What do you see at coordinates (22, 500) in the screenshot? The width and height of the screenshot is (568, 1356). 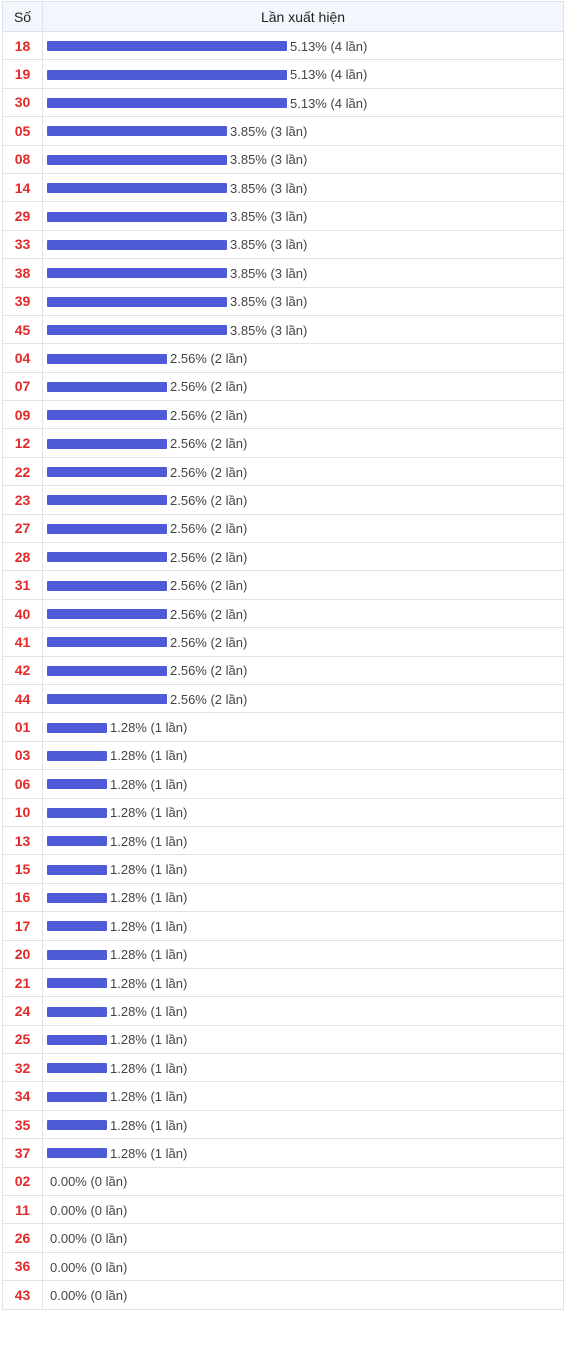 I see `lottery-number: 23` at bounding box center [22, 500].